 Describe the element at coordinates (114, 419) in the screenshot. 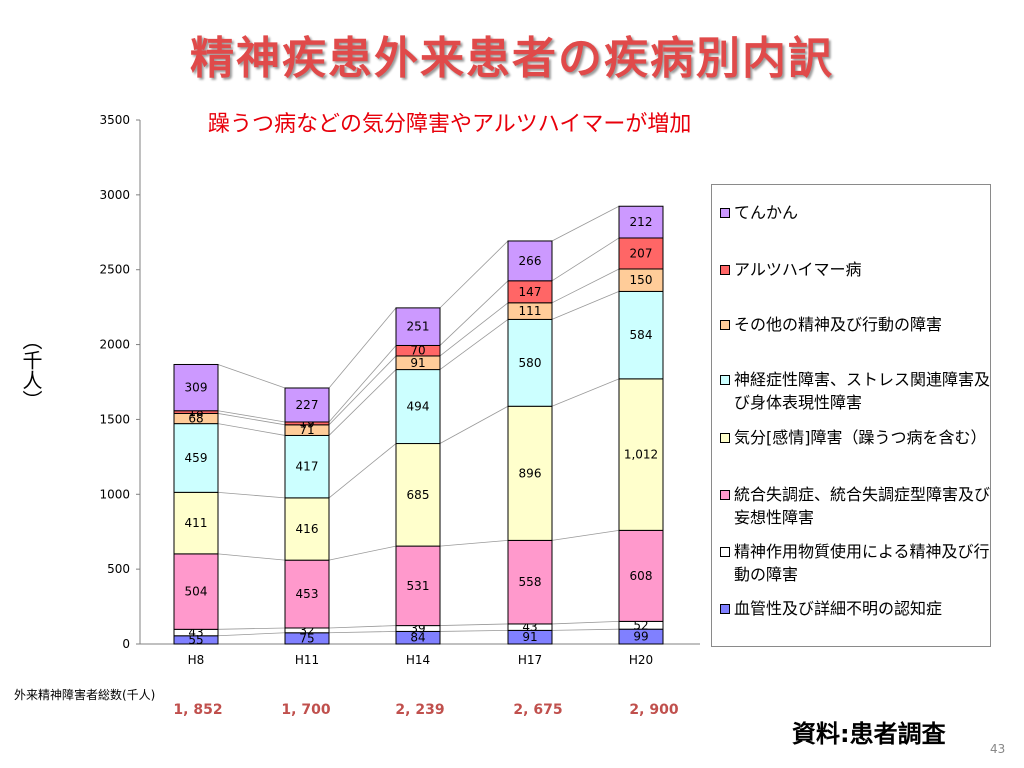

I see `y-tick-label: 1500` at that location.